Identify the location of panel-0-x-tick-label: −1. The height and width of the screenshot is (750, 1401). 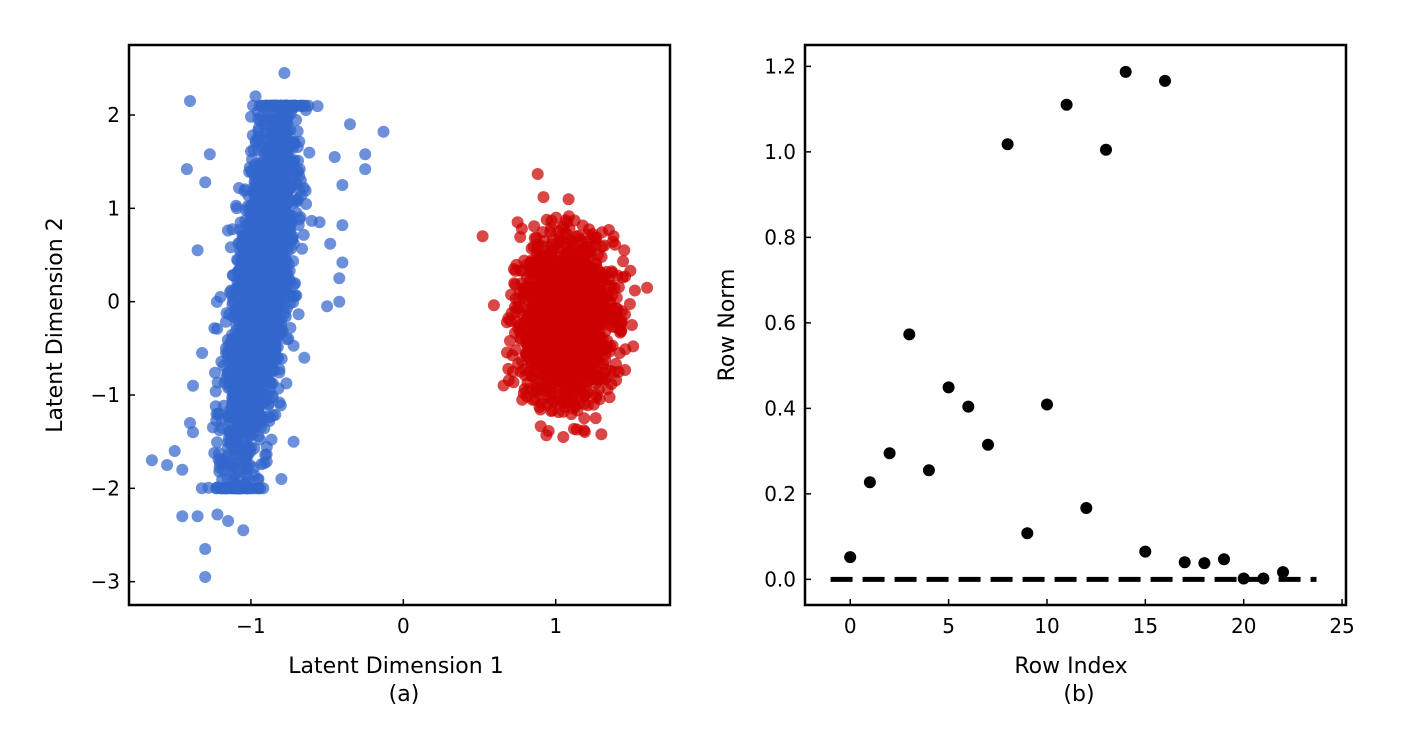
(250, 626).